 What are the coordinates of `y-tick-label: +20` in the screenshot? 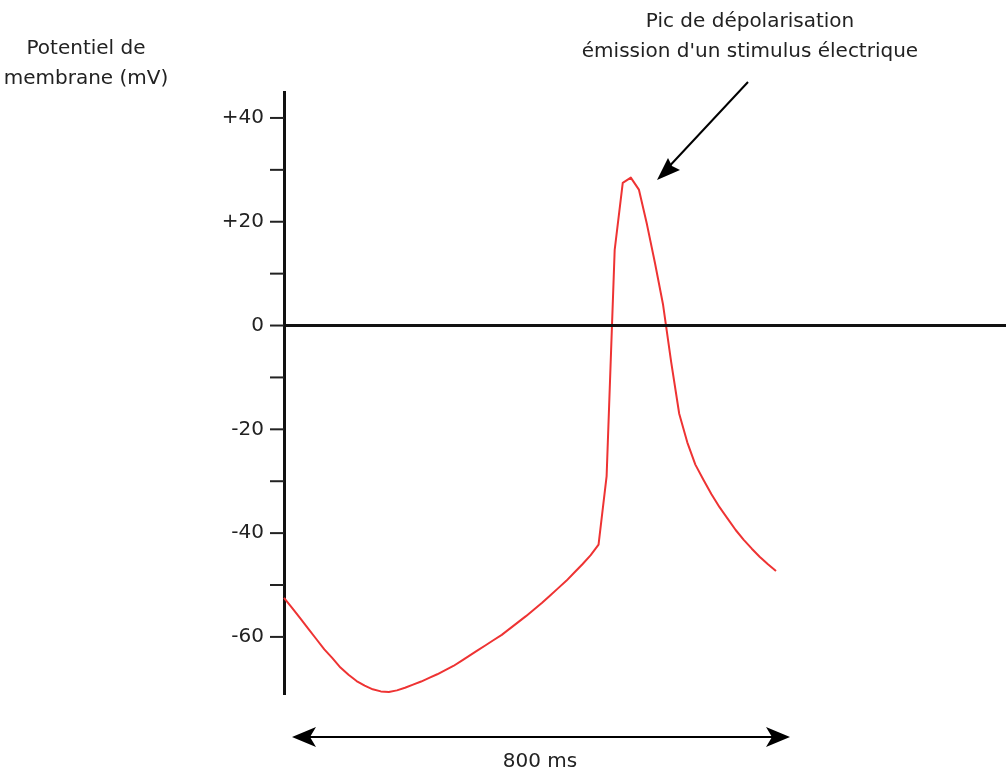 It's located at (242, 219).